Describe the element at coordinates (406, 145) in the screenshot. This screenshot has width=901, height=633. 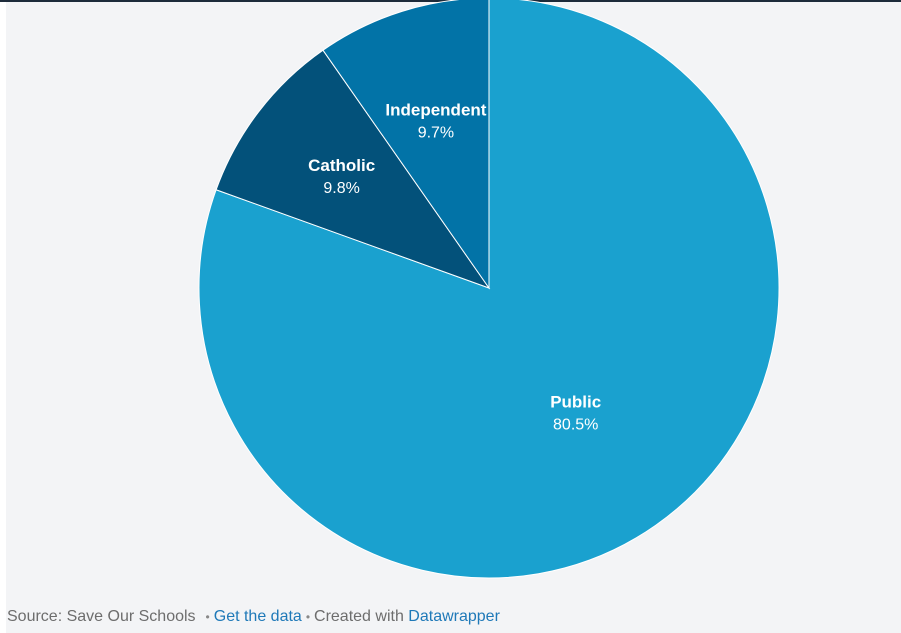
I see `pie-slice-independent` at that location.